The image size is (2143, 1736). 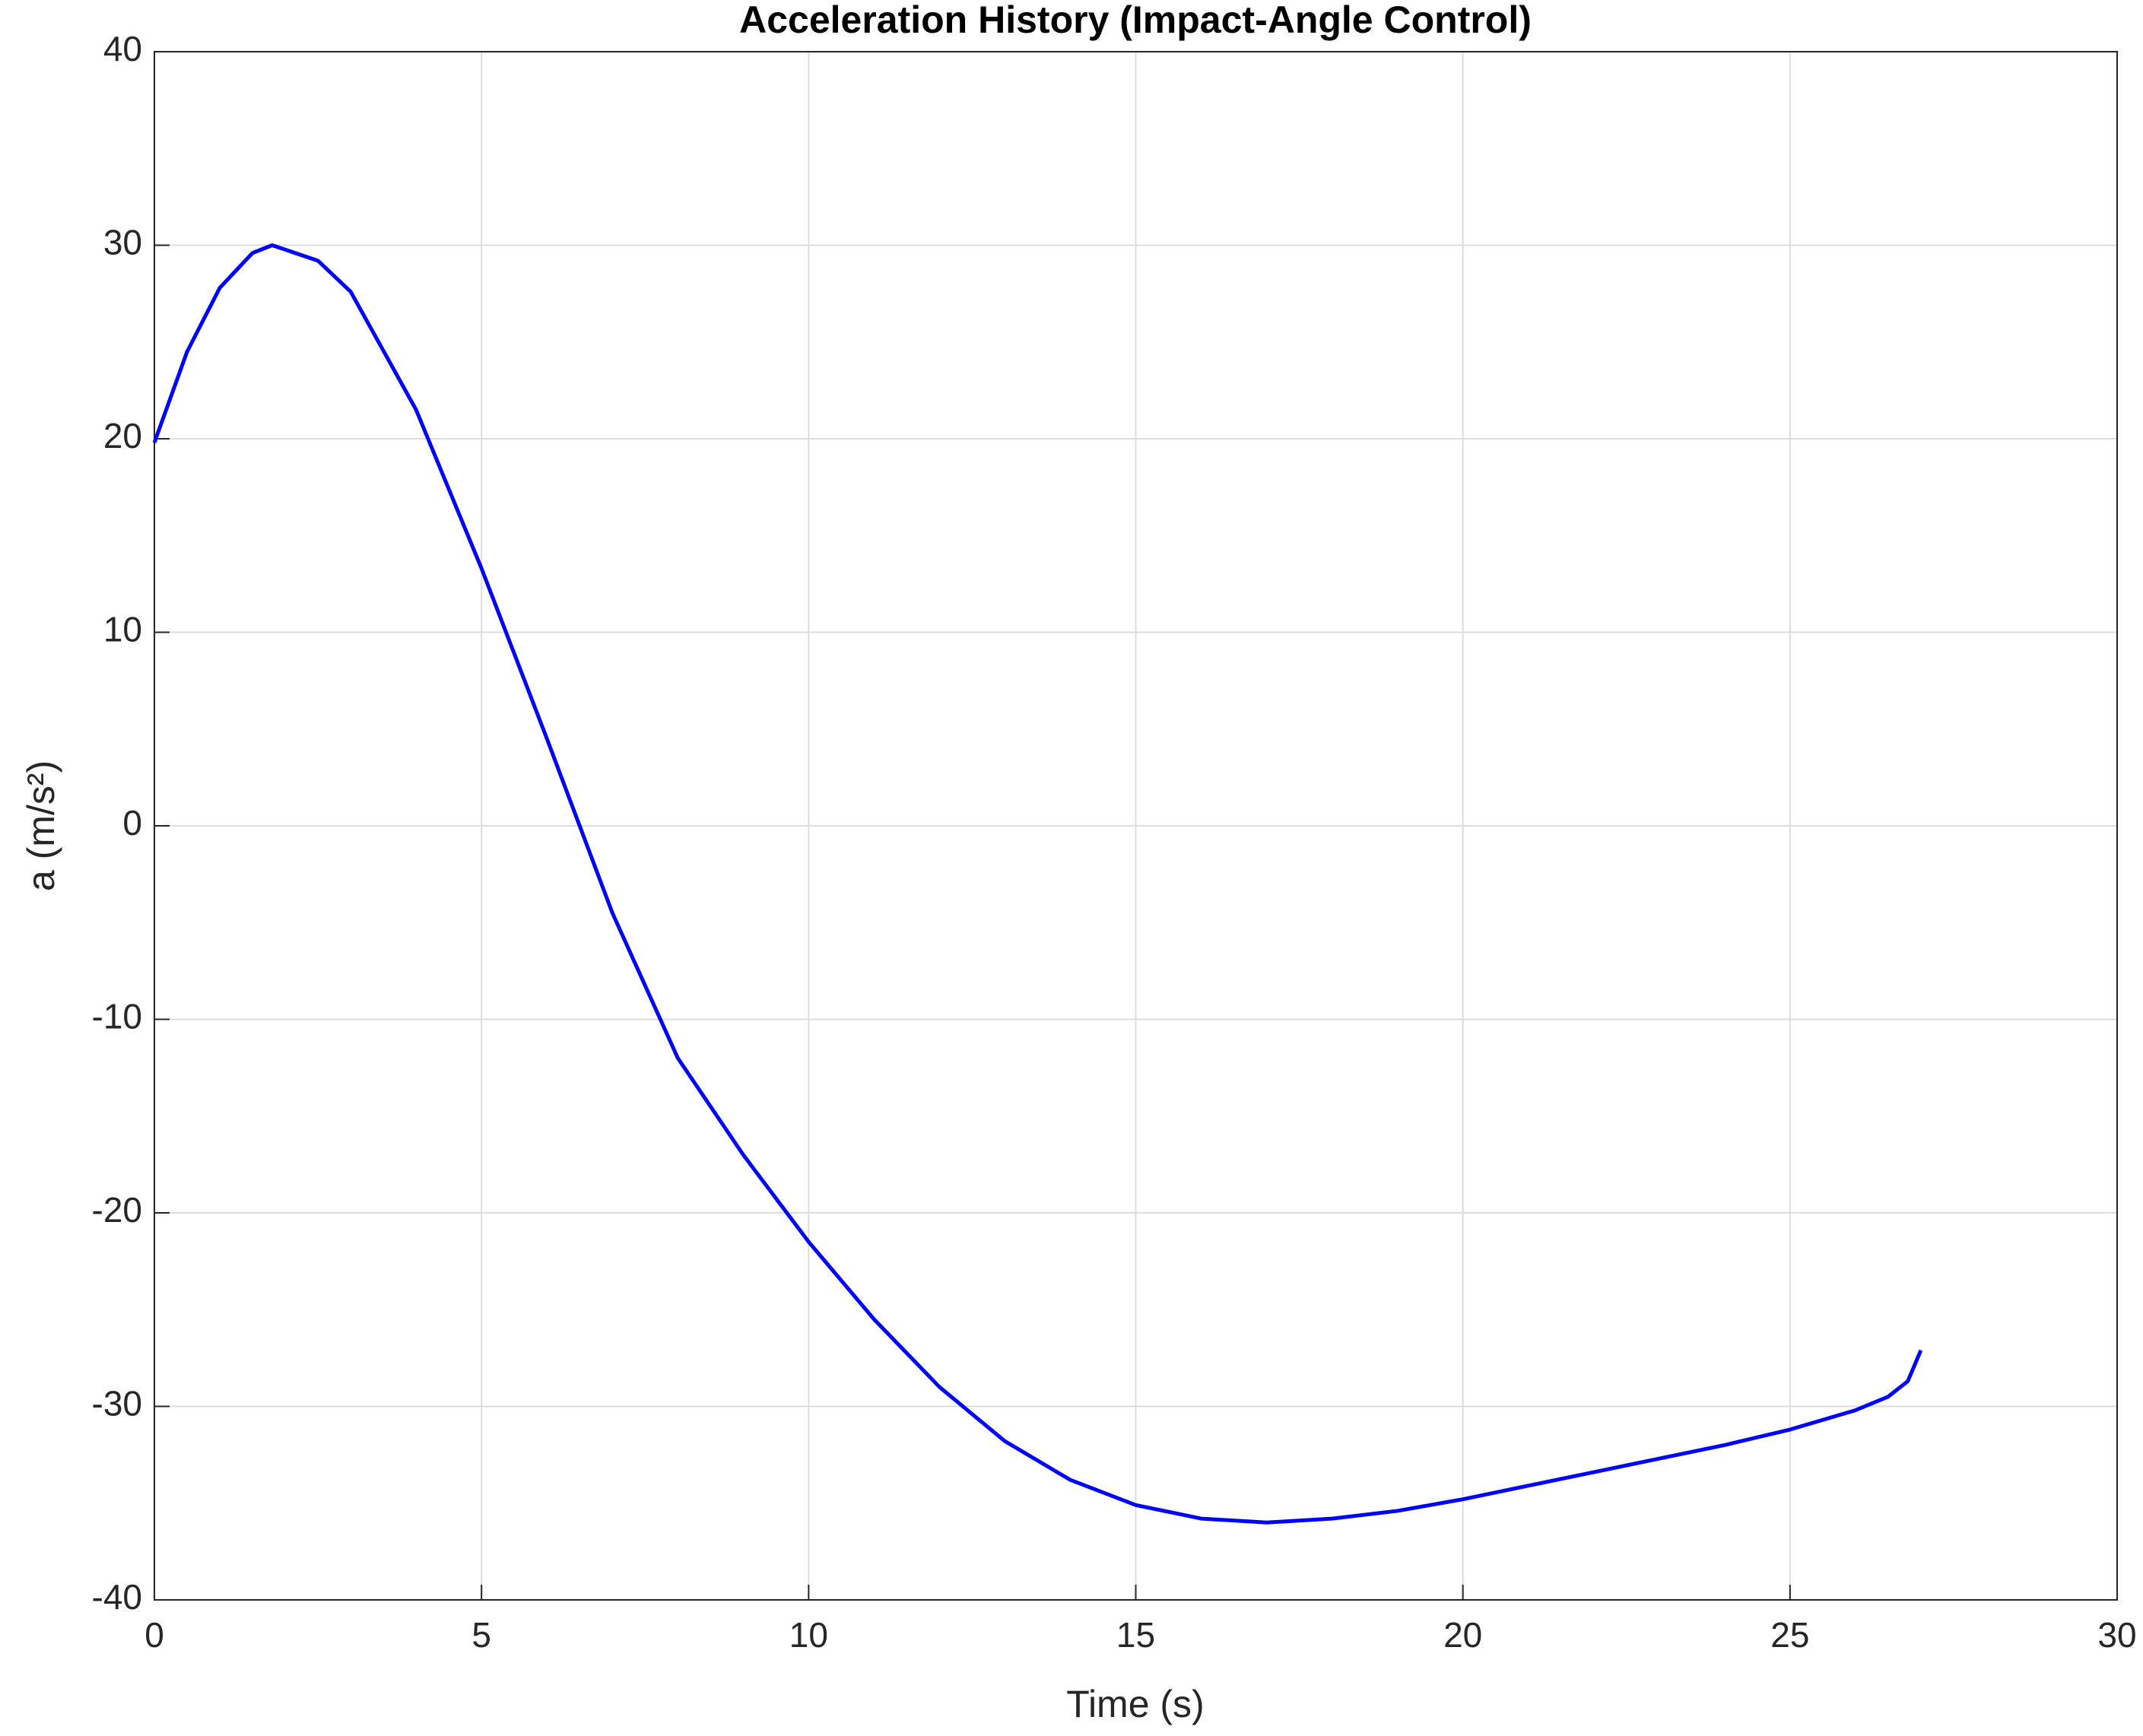 What do you see at coordinates (122, 48) in the screenshot?
I see `y-tick-label: 40` at bounding box center [122, 48].